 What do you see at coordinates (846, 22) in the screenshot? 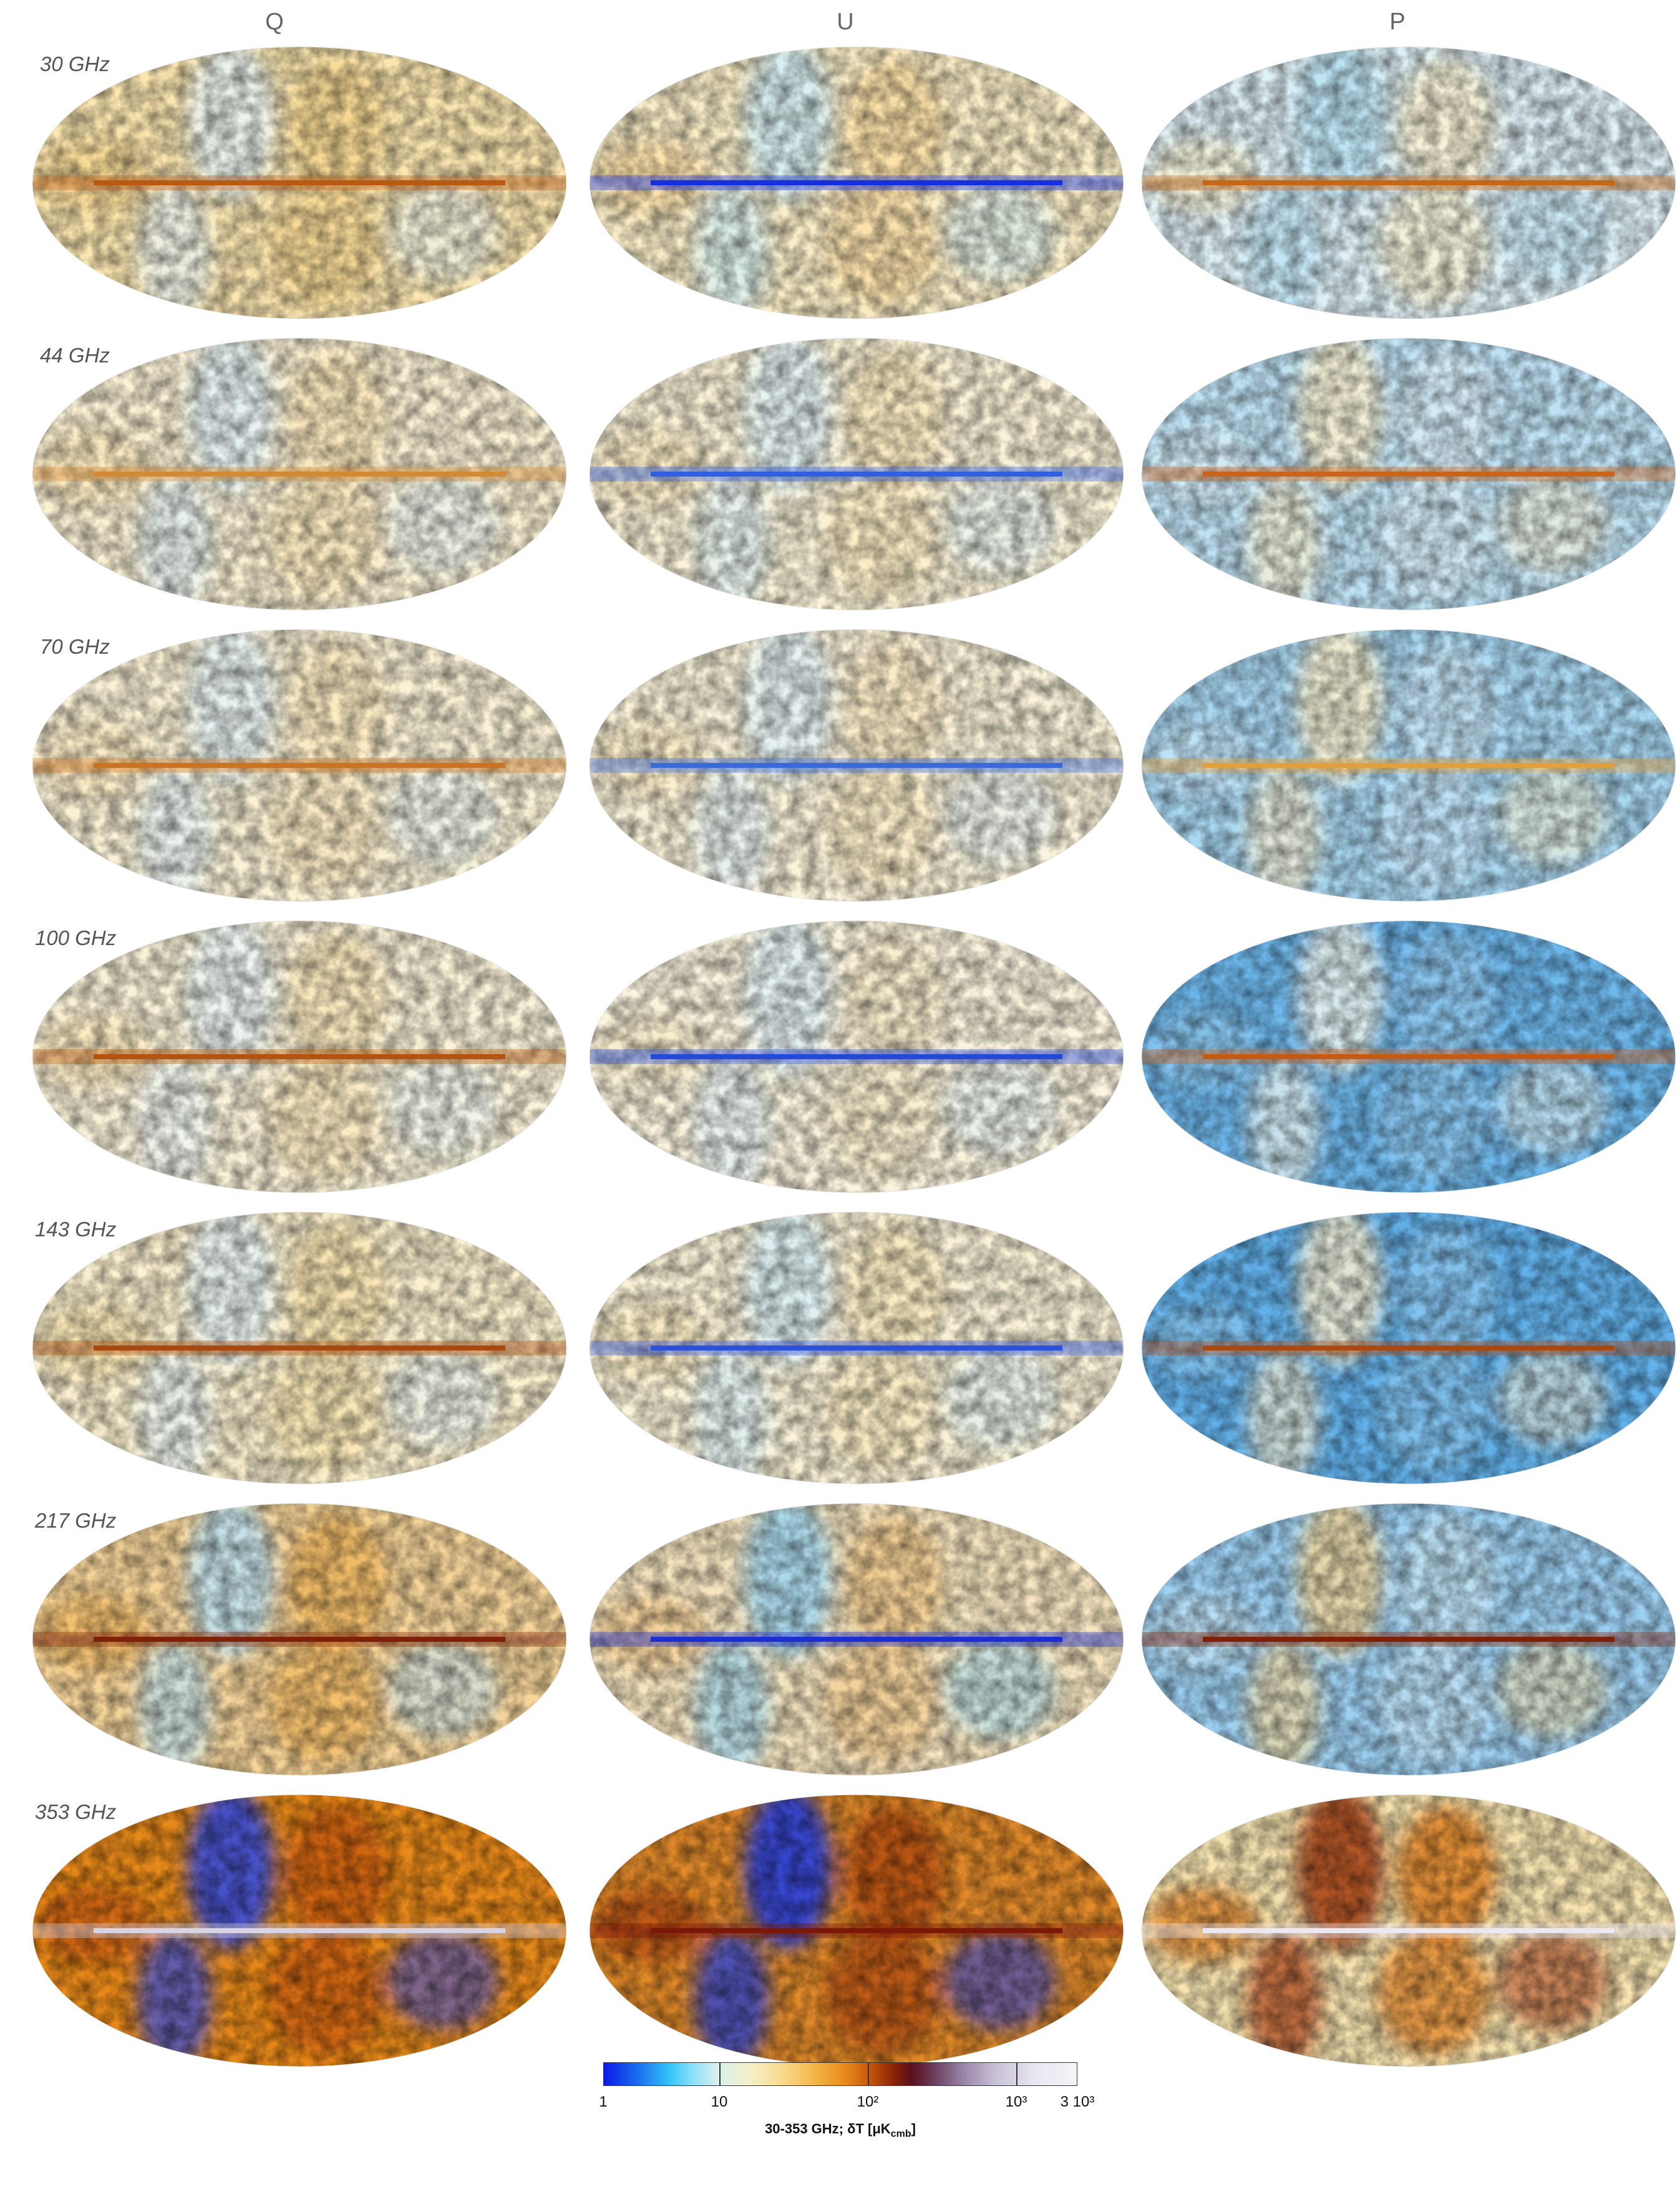
I see `column-header-u: U` at bounding box center [846, 22].